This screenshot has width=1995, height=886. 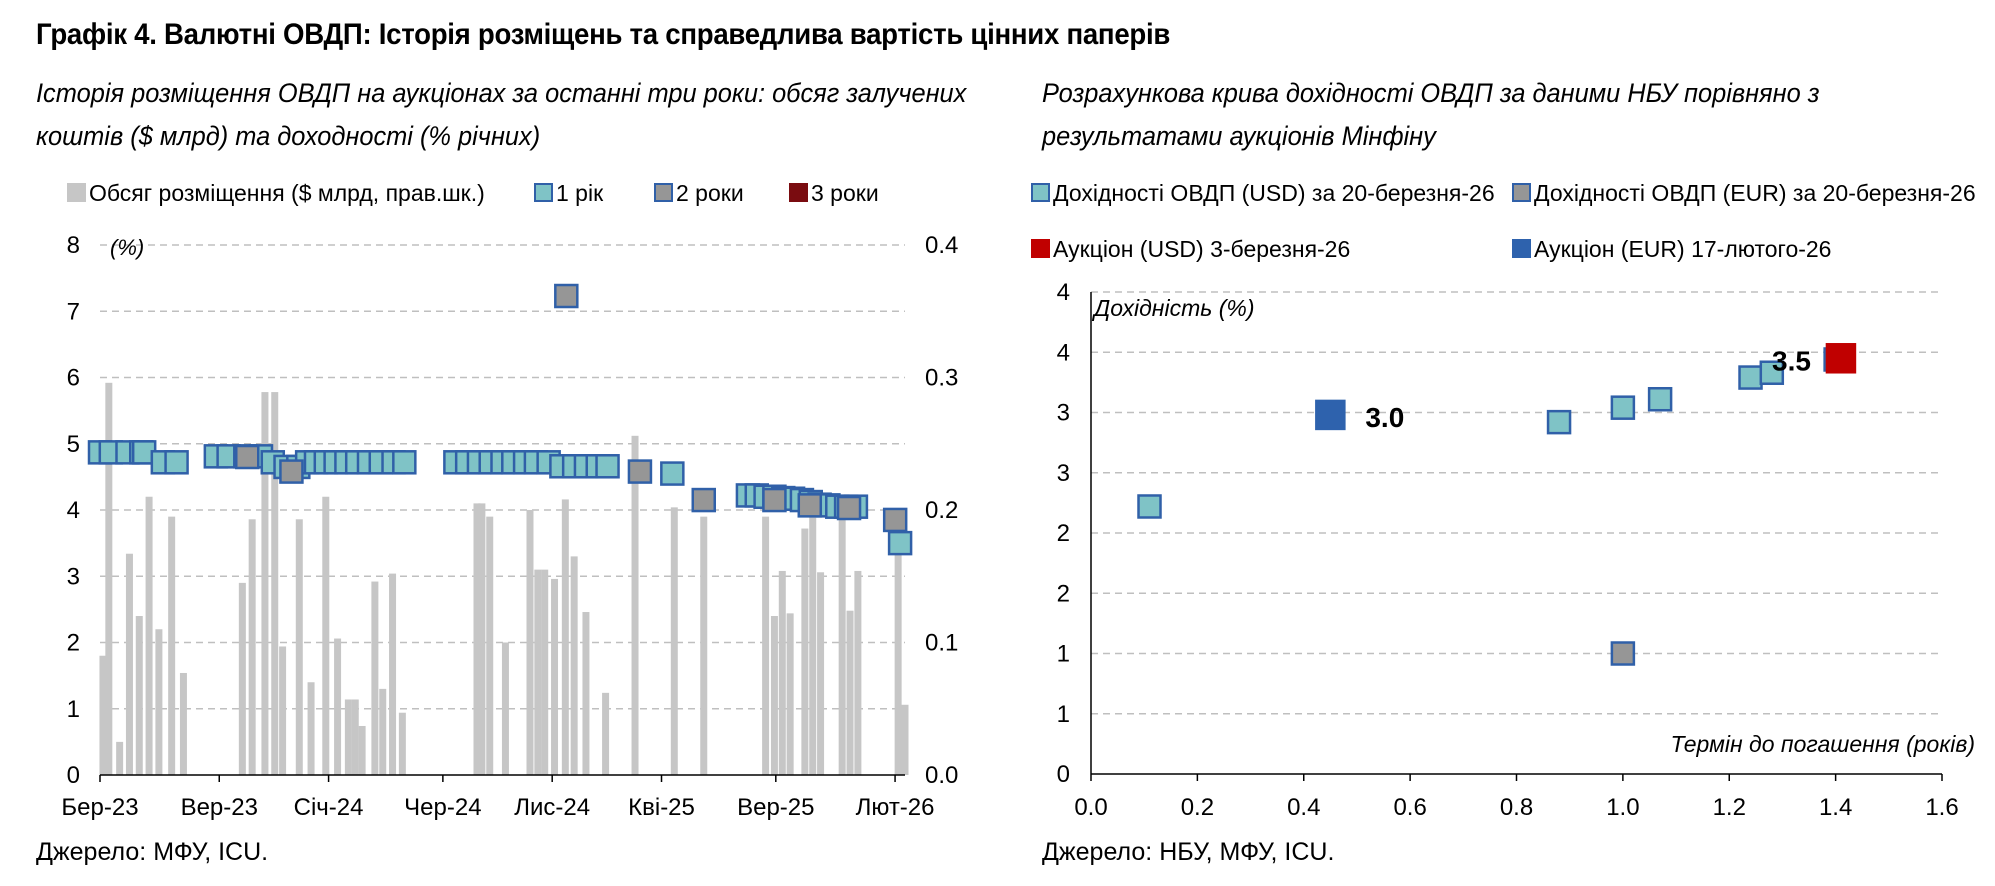 I want to click on legend-label: 2 роки, so click(x=710, y=193).